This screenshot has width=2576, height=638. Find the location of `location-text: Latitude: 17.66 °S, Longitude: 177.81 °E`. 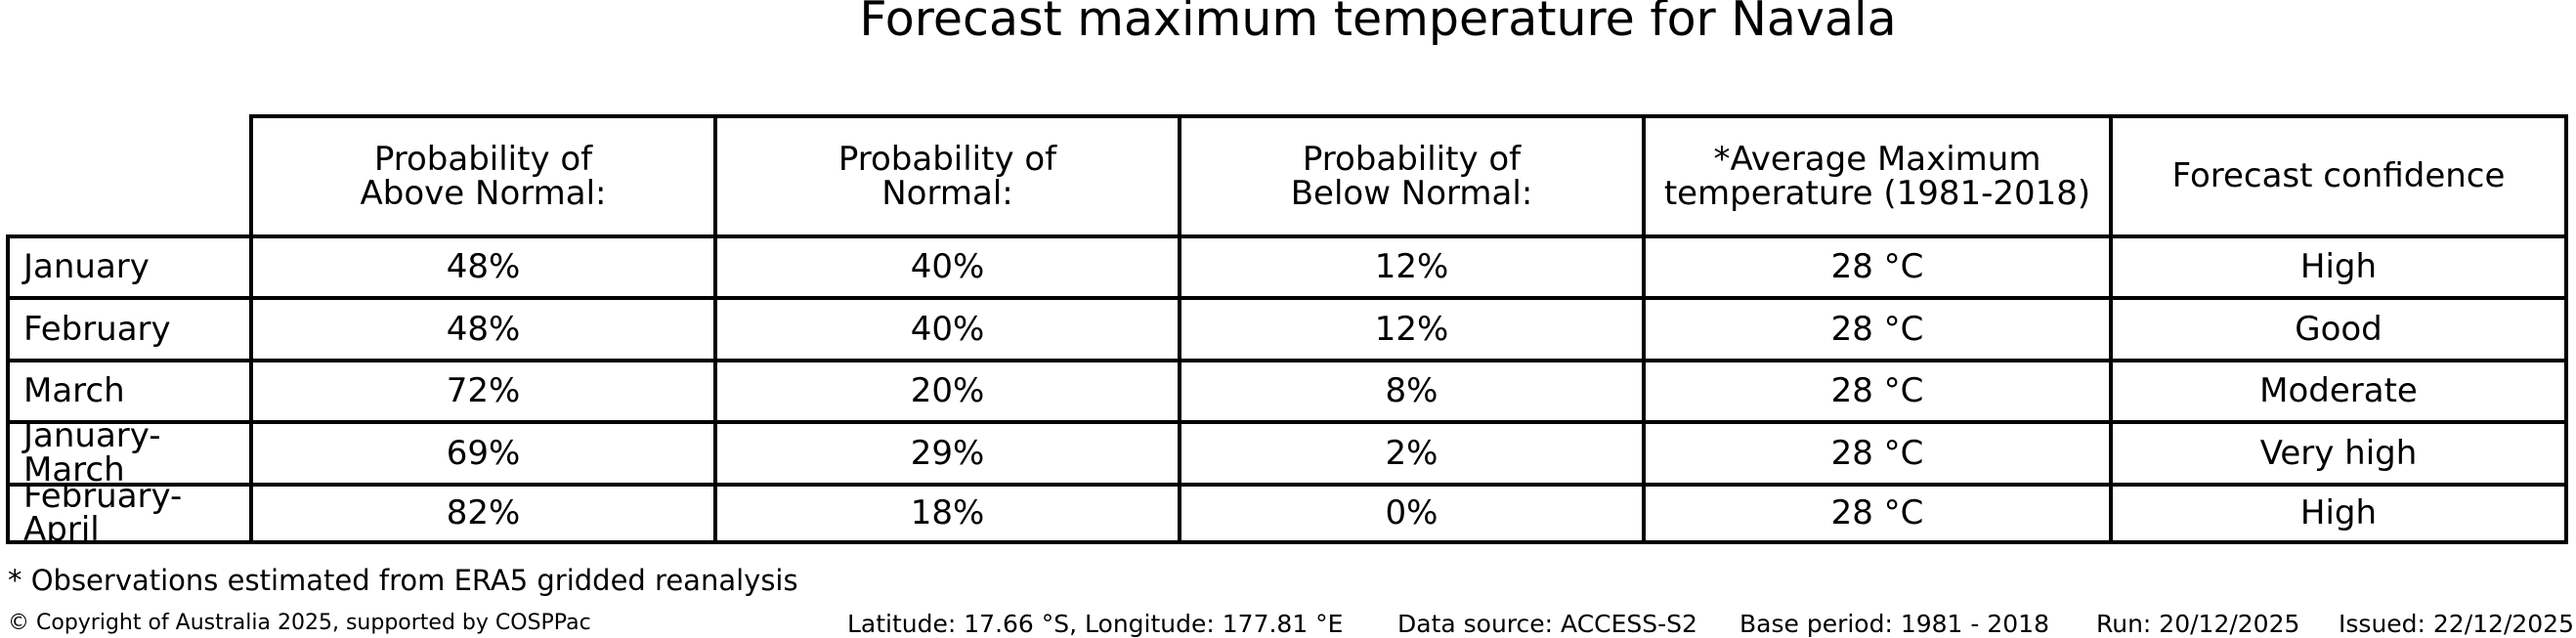

location-text: Latitude: 17.66 °S, Longitude: 177.81 °E is located at coordinates (1096, 624).